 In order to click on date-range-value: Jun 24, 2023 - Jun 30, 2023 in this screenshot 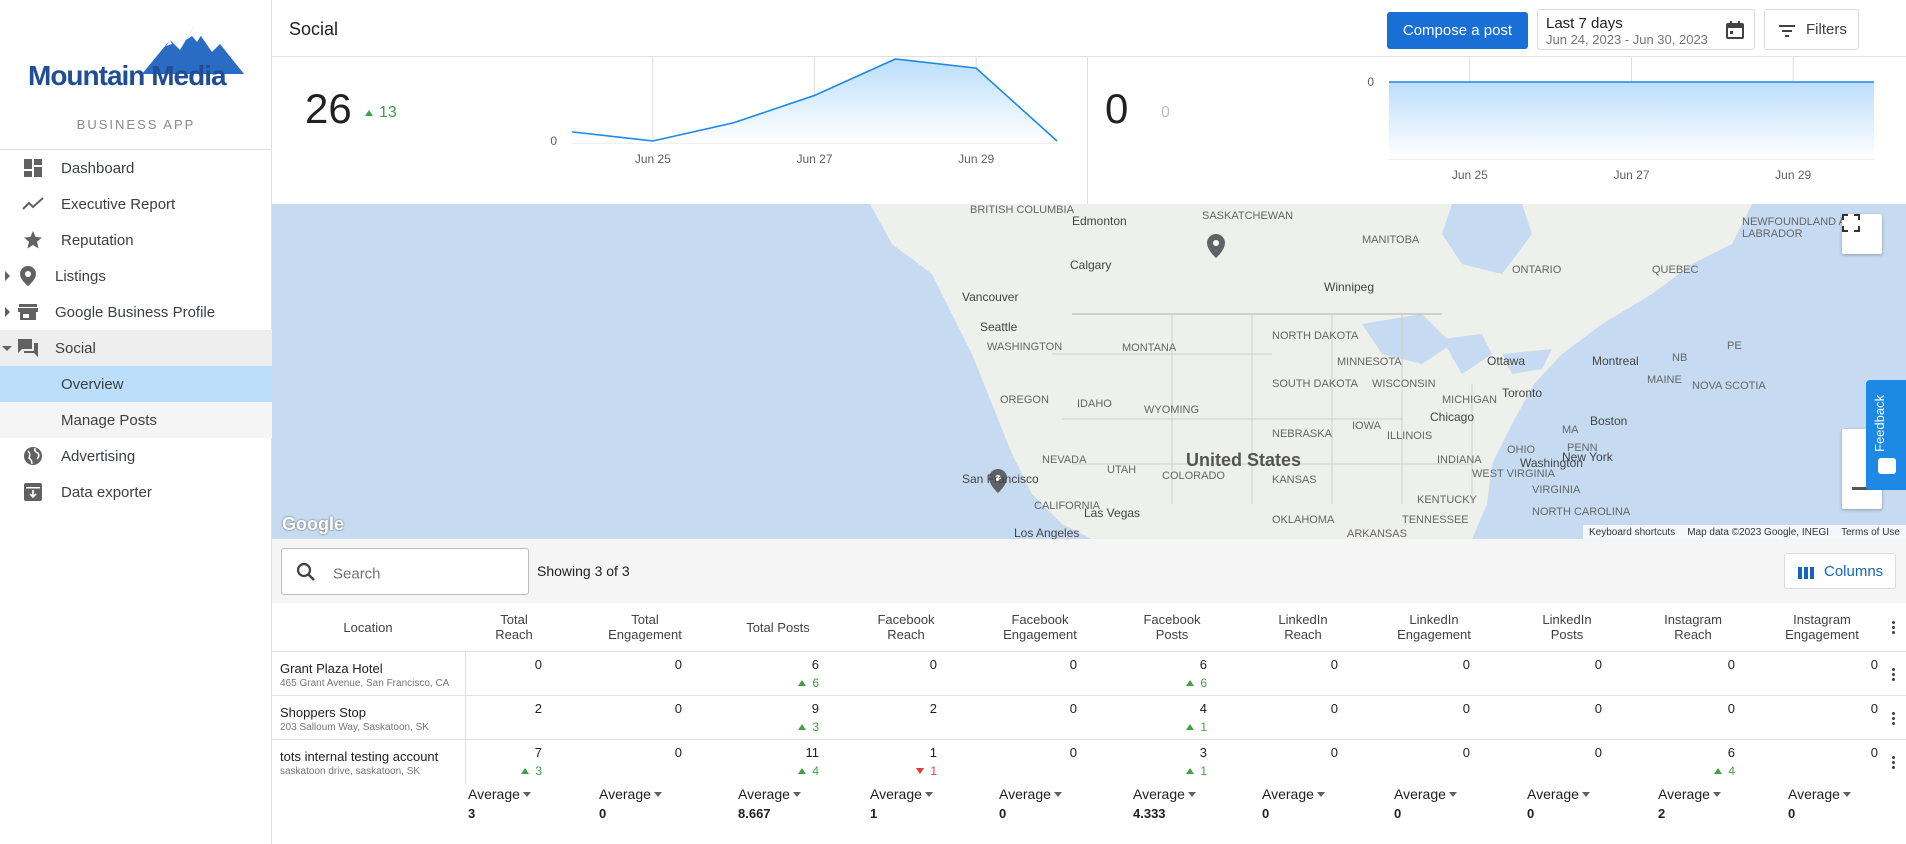, I will do `click(1627, 39)`.